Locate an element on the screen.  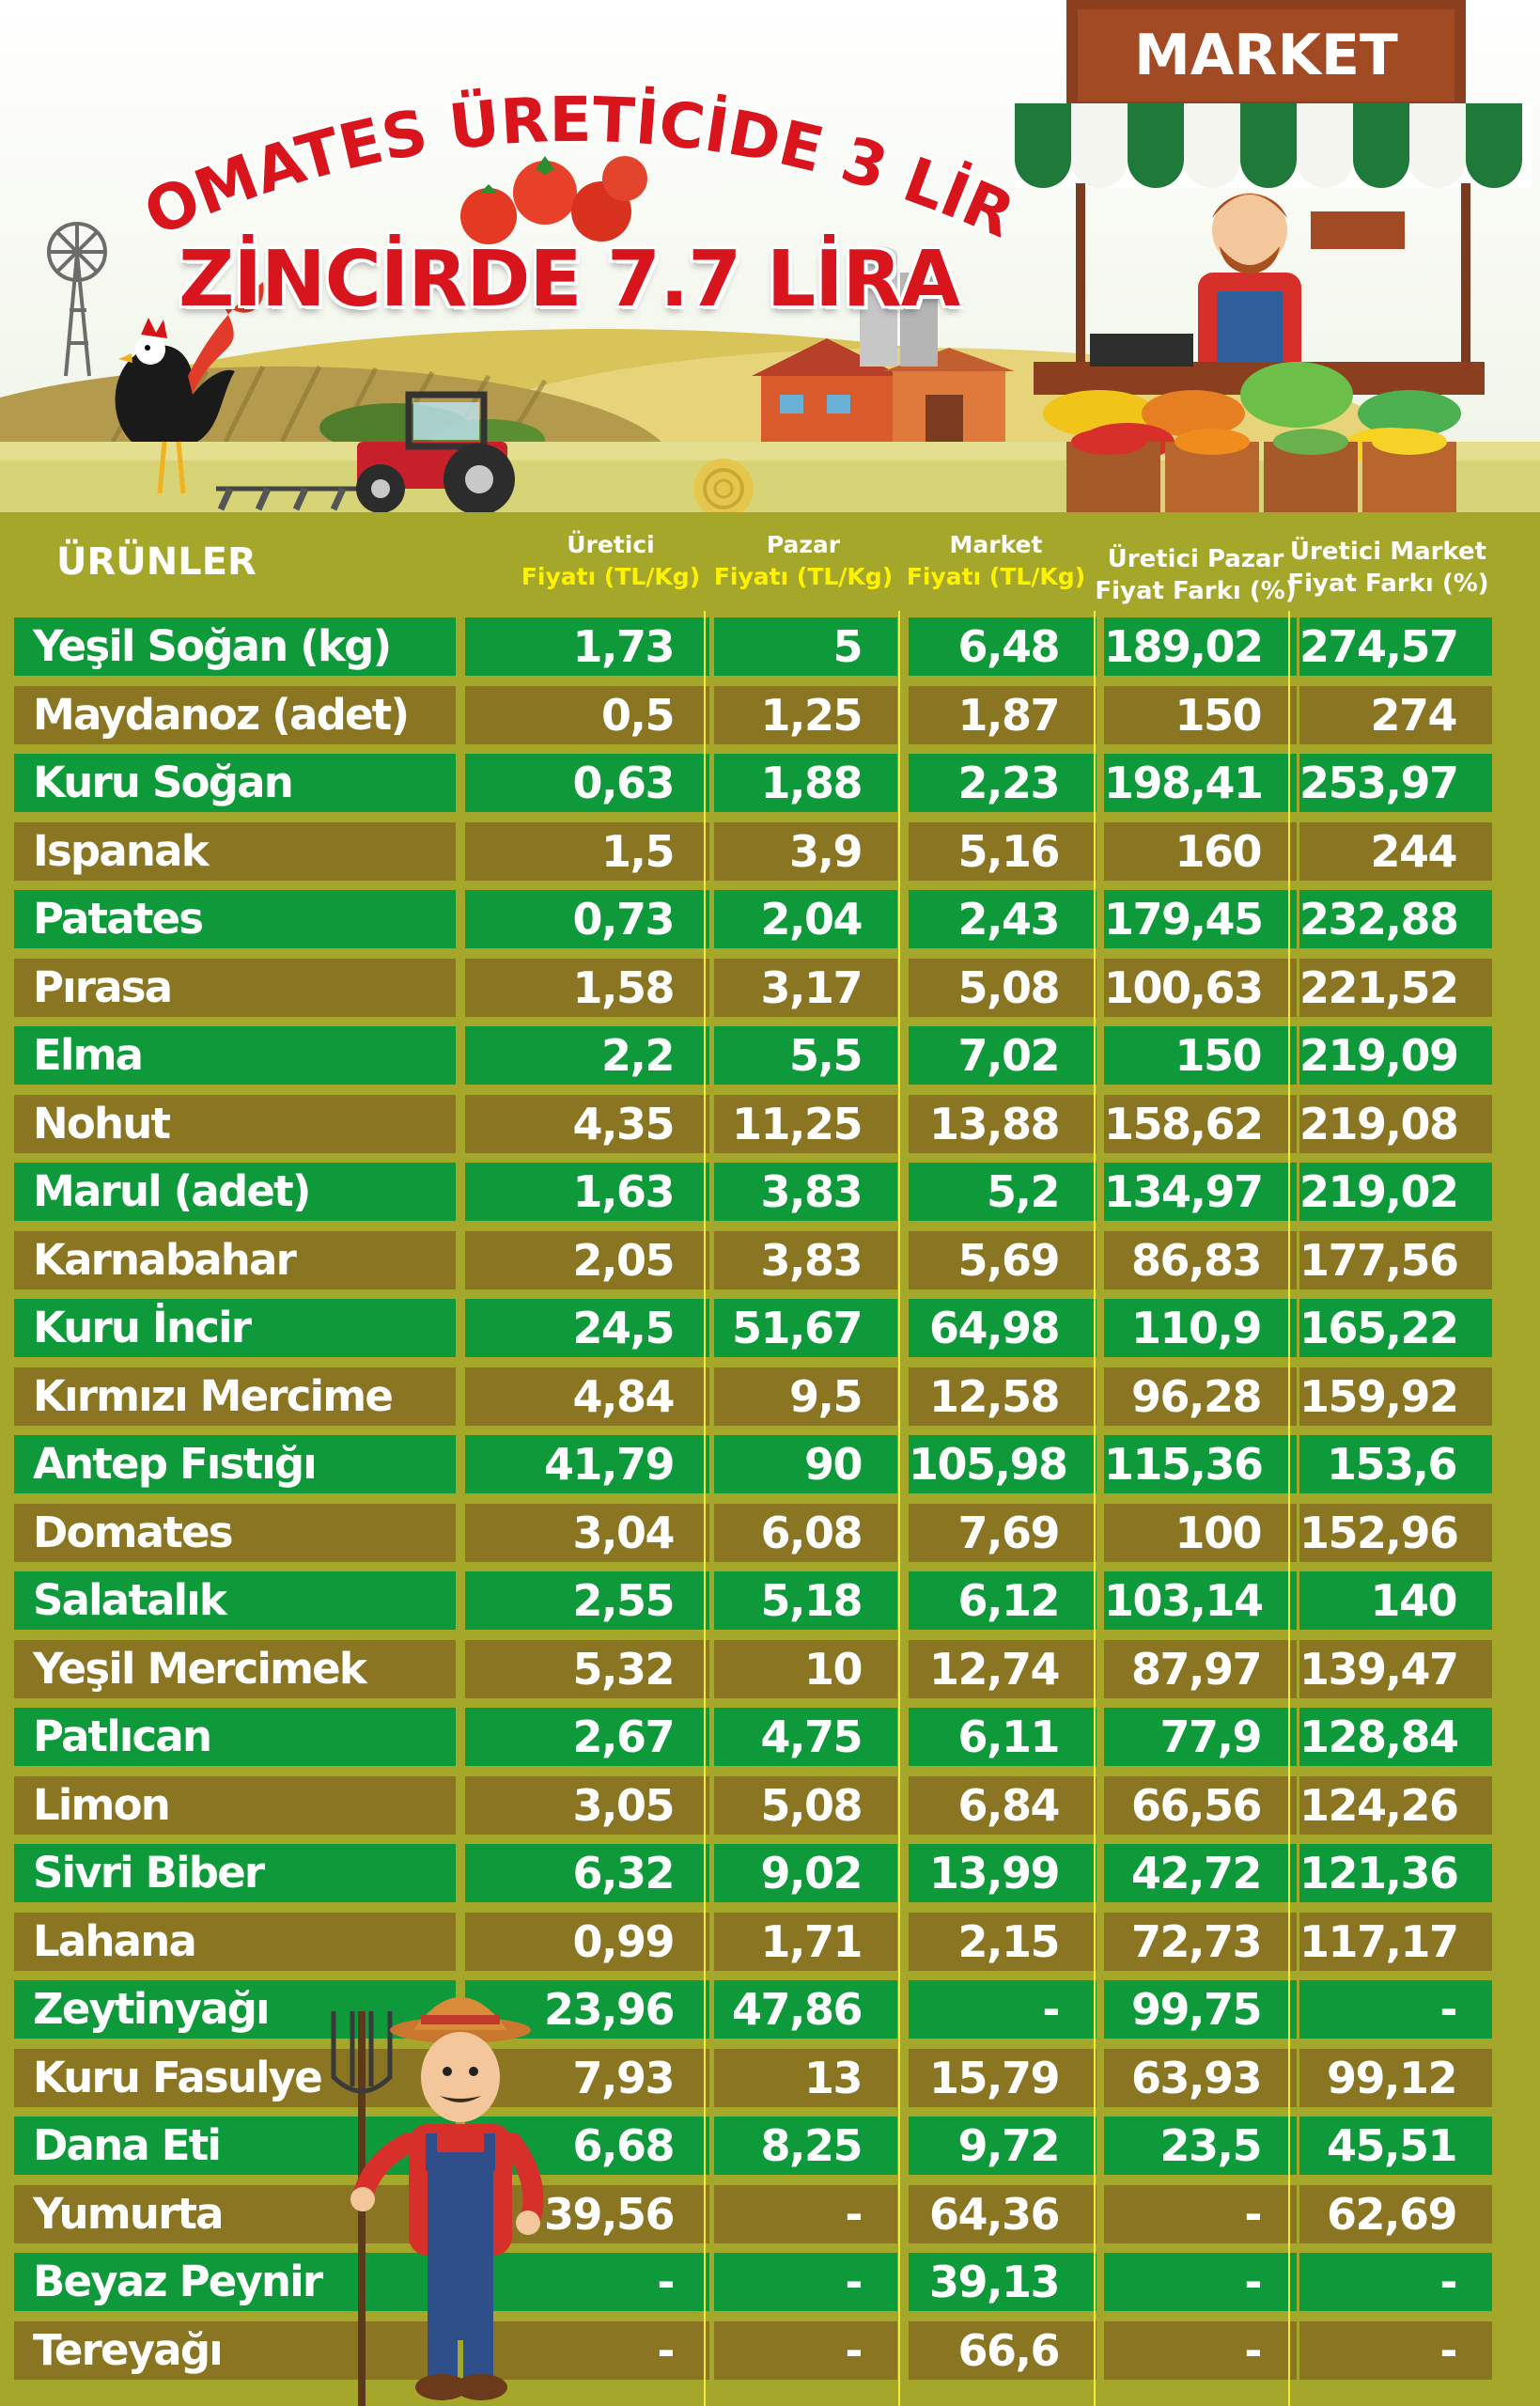
table-row: Ispanak 1,5 3,9 5,16 160 244 is located at coordinates (756, 851).